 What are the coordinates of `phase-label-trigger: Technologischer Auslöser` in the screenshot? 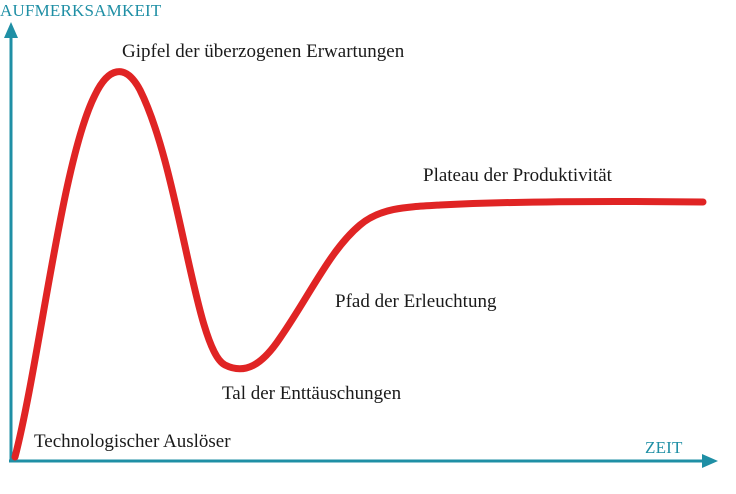 It's located at (132, 441).